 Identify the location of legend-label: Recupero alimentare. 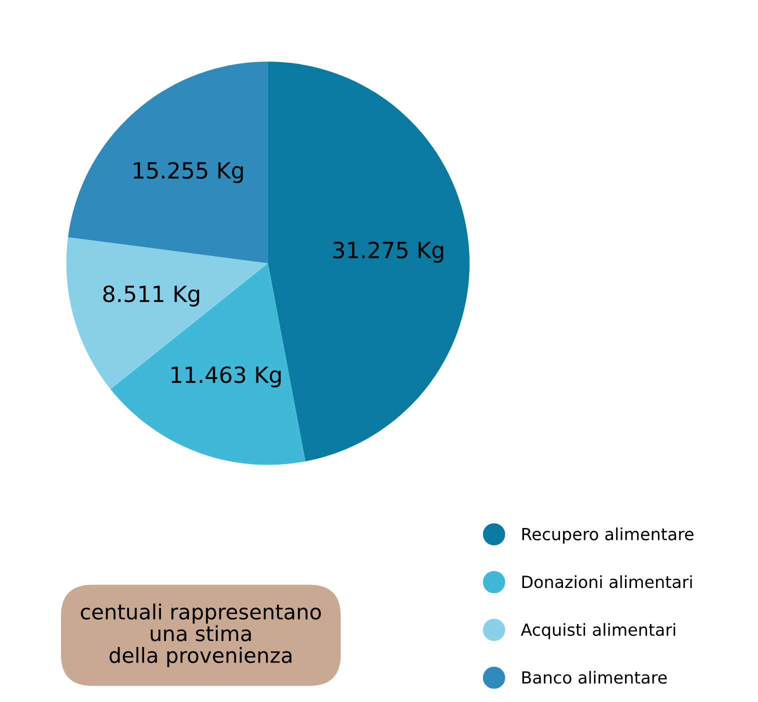
(608, 535).